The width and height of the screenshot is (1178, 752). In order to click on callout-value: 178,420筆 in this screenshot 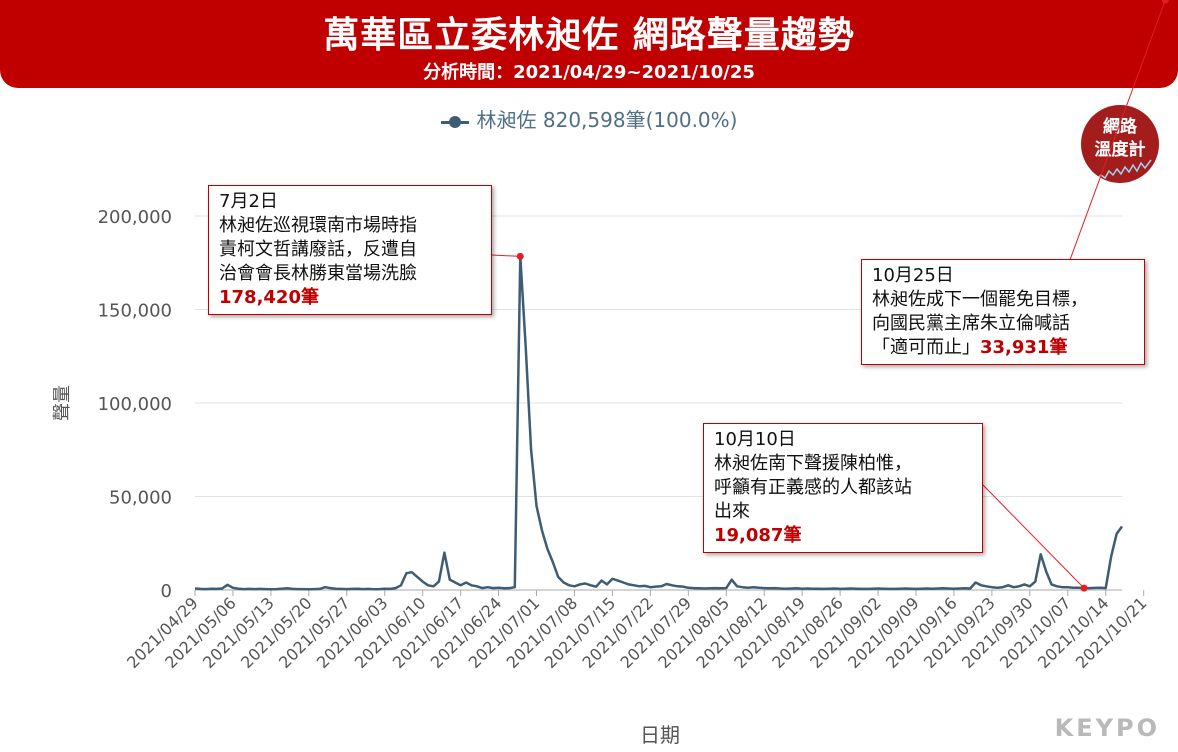, I will do `click(269, 297)`.